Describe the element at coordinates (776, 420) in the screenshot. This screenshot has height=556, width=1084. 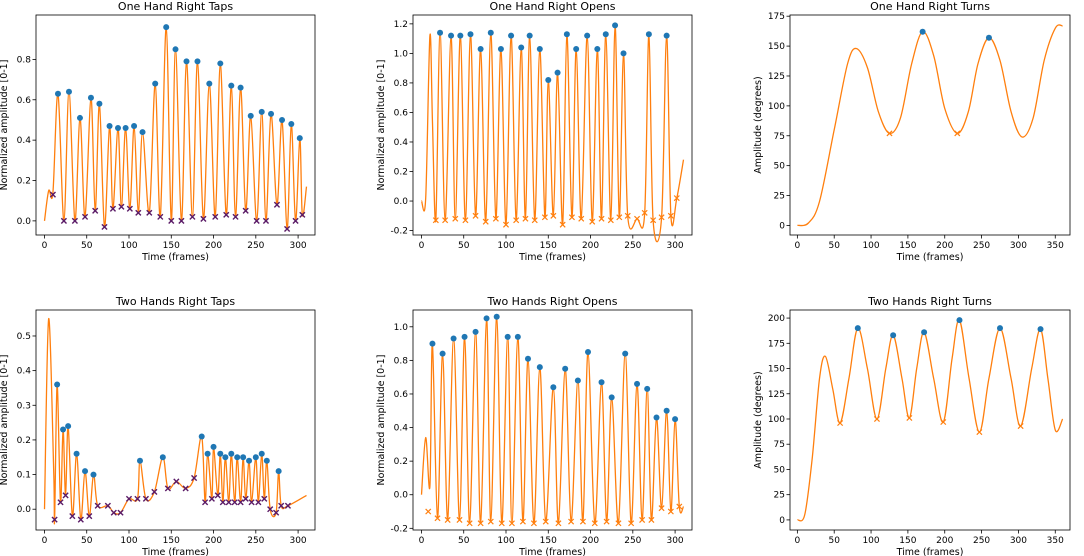
I see `y-tick-label: 100` at that location.